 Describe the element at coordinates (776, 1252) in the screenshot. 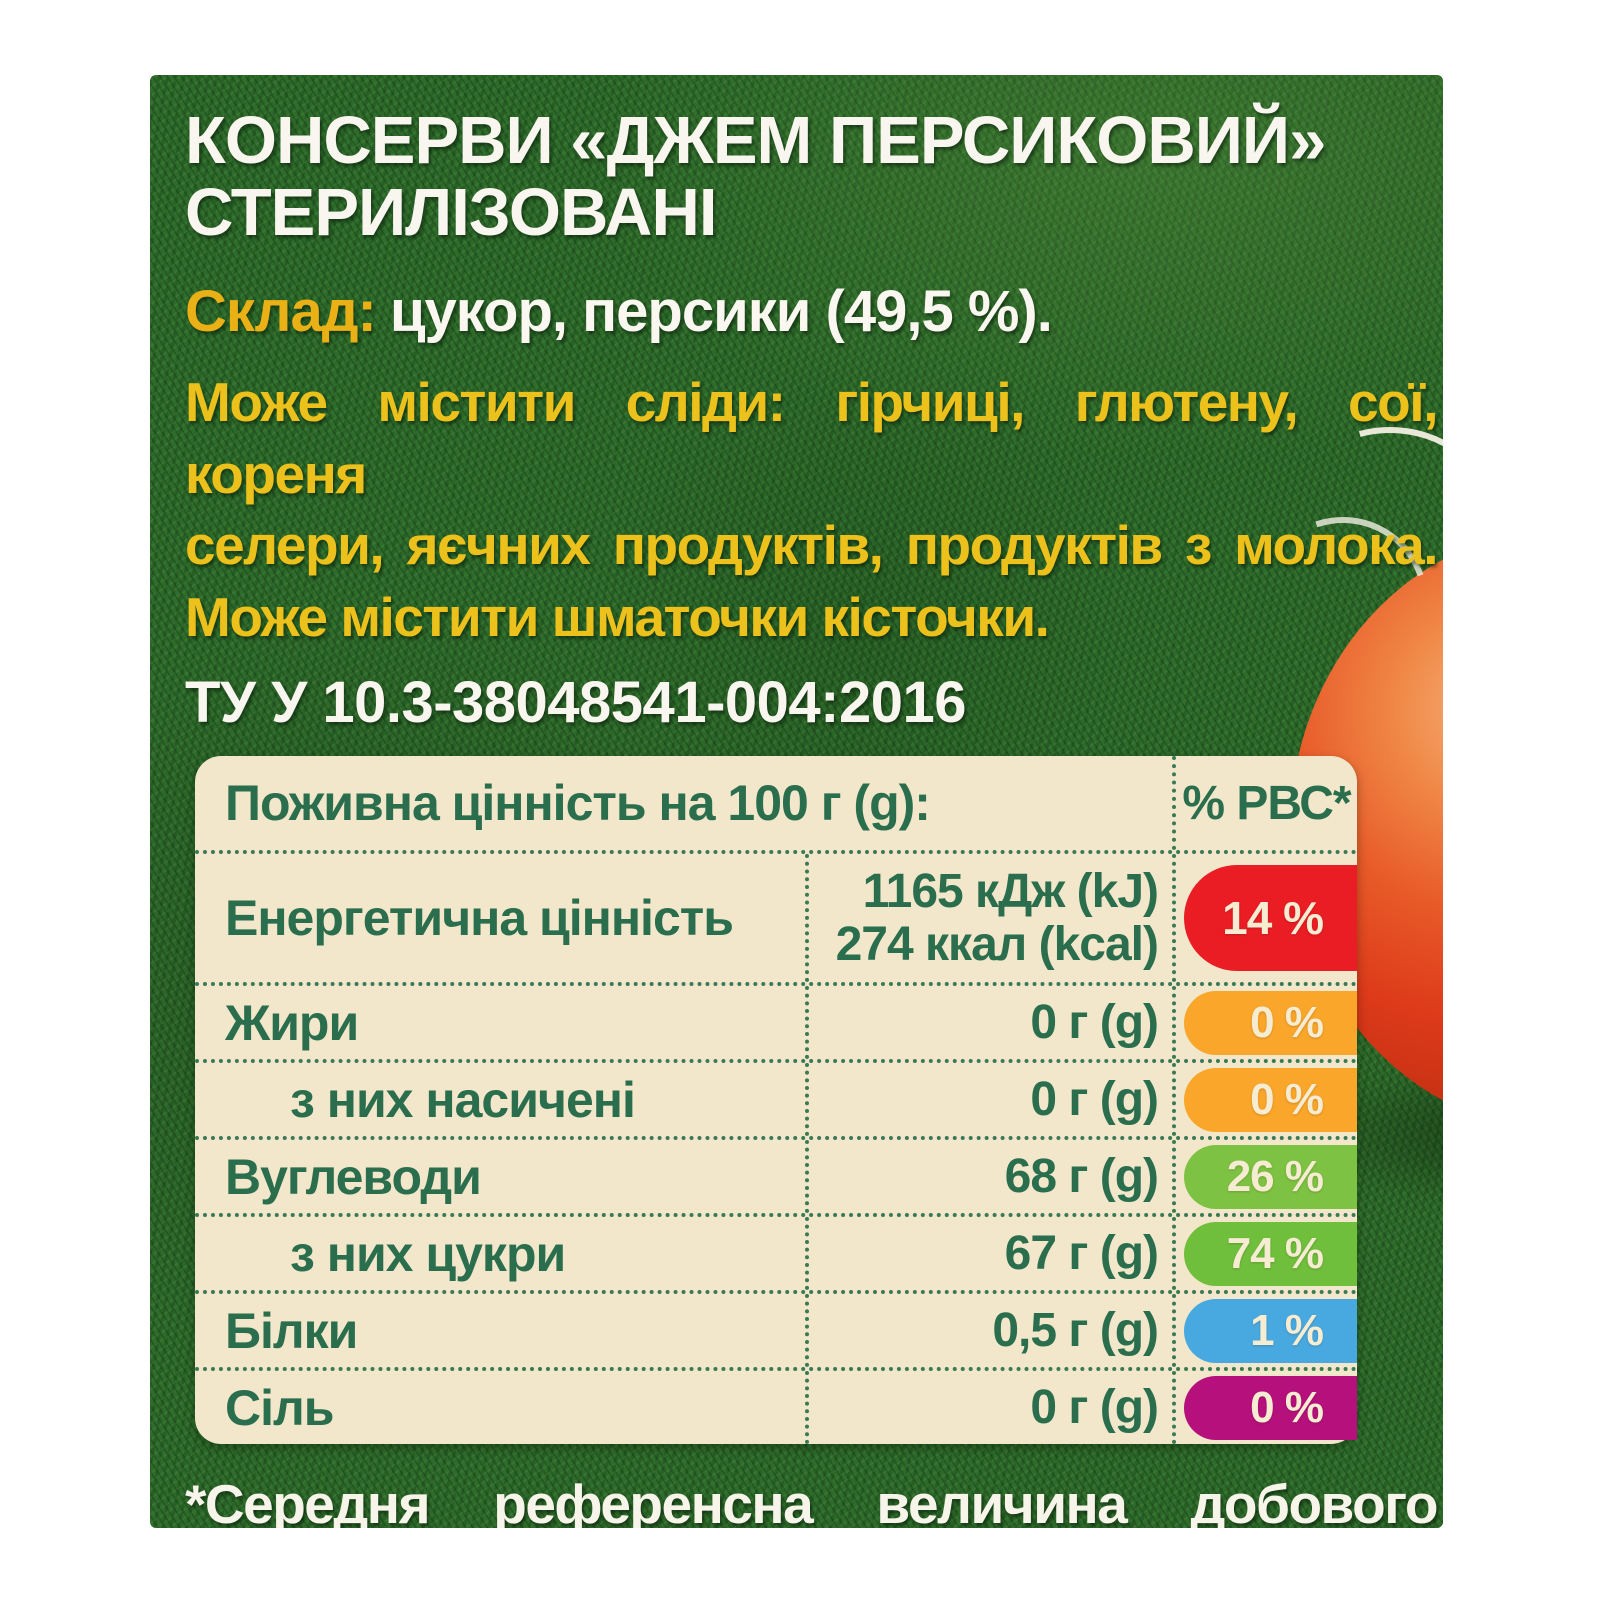

I see `table-row: з них цукри 67 г (g) 74 %` at that location.